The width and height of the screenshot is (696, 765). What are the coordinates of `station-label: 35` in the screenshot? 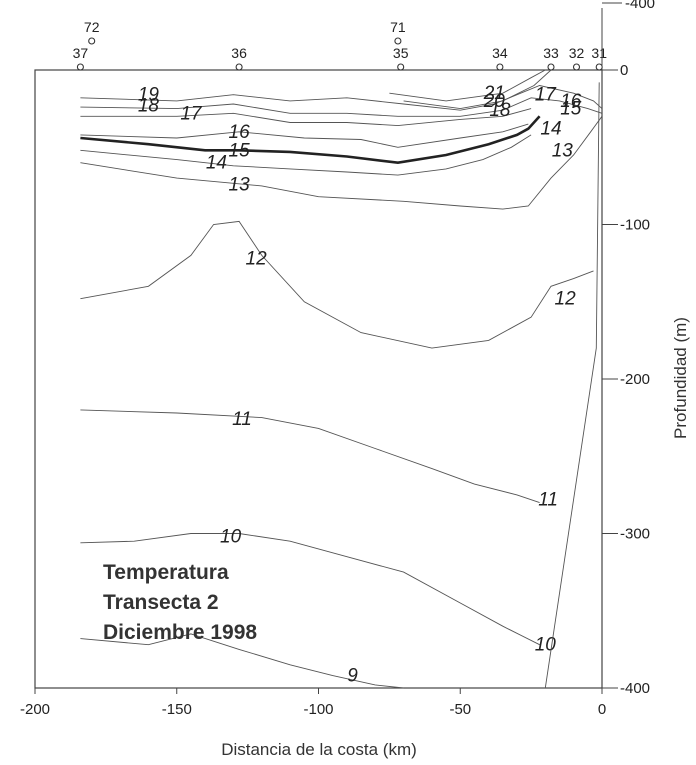 It's located at (401, 53).